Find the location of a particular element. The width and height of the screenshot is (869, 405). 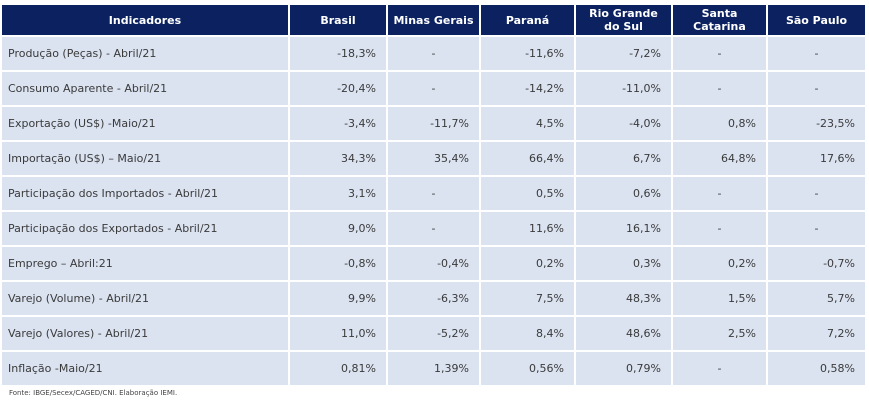

row-label: Consumo Aparente - Abril/21 is located at coordinates (146, 88).